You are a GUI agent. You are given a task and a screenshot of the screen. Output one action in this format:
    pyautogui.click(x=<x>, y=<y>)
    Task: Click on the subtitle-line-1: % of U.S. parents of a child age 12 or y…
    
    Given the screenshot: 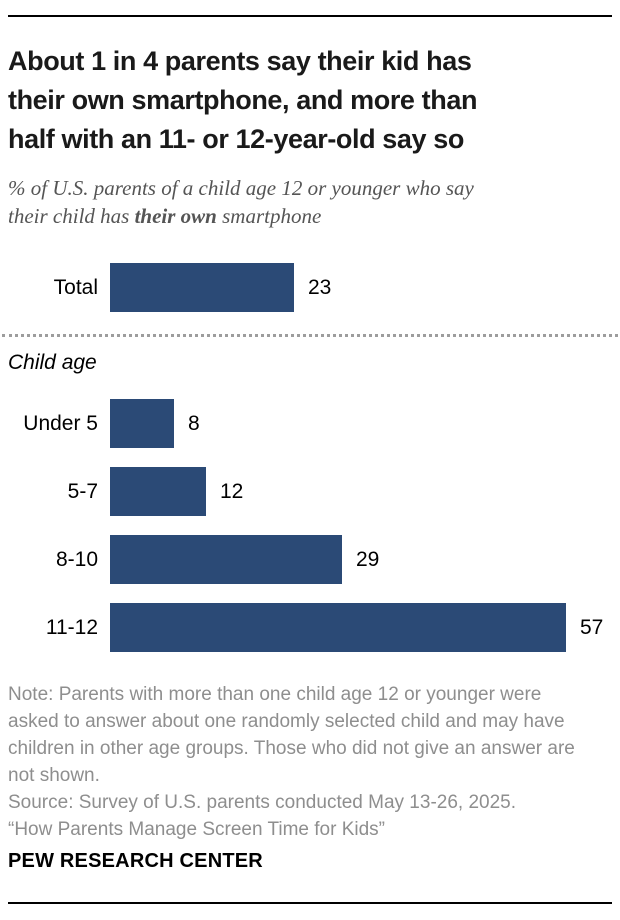 What is the action you would take?
    pyautogui.click(x=241, y=188)
    